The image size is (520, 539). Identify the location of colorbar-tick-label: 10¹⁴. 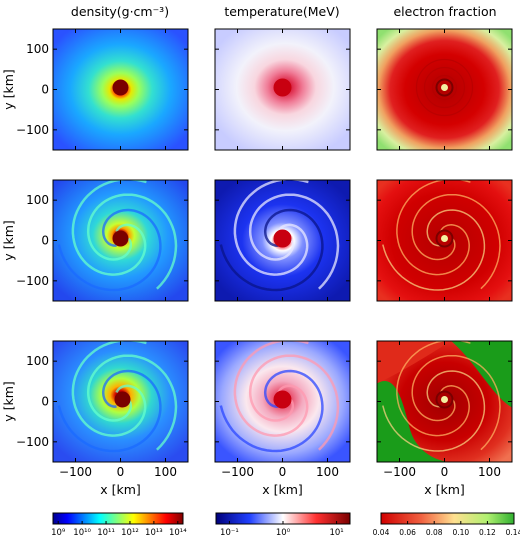
(178, 533).